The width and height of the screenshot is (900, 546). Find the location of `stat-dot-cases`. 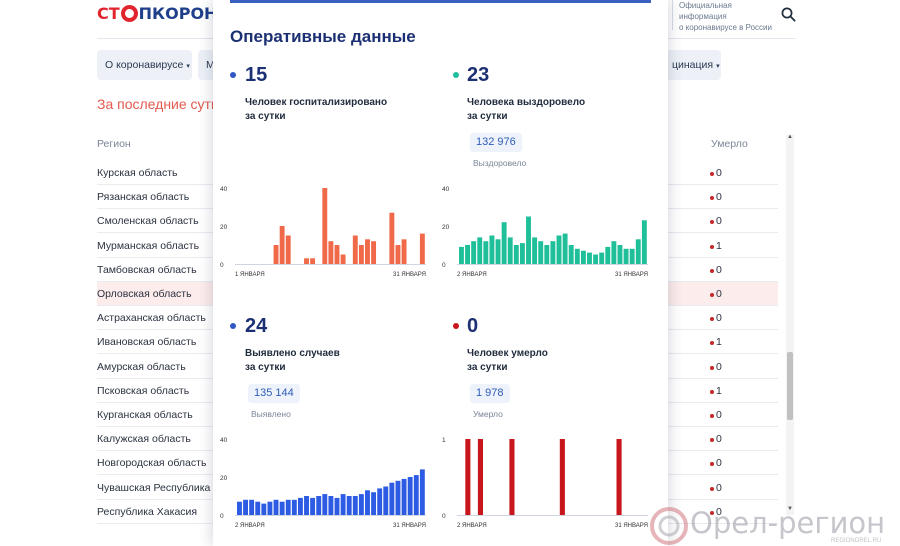

stat-dot-cases is located at coordinates (233, 326).